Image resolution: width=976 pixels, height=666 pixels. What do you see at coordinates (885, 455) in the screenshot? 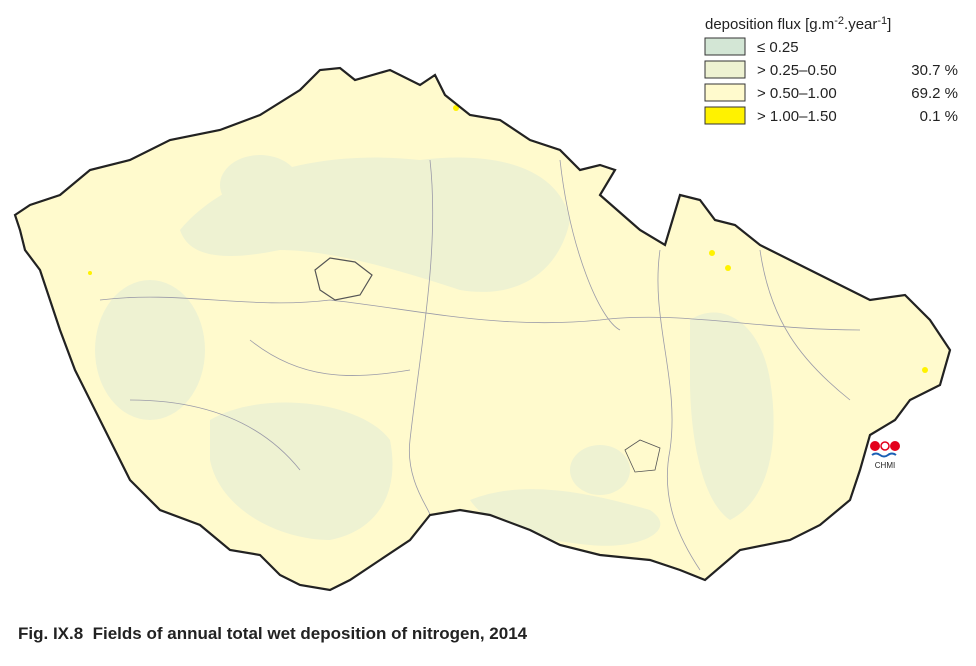
I see `logo: CHMI` at bounding box center [885, 455].